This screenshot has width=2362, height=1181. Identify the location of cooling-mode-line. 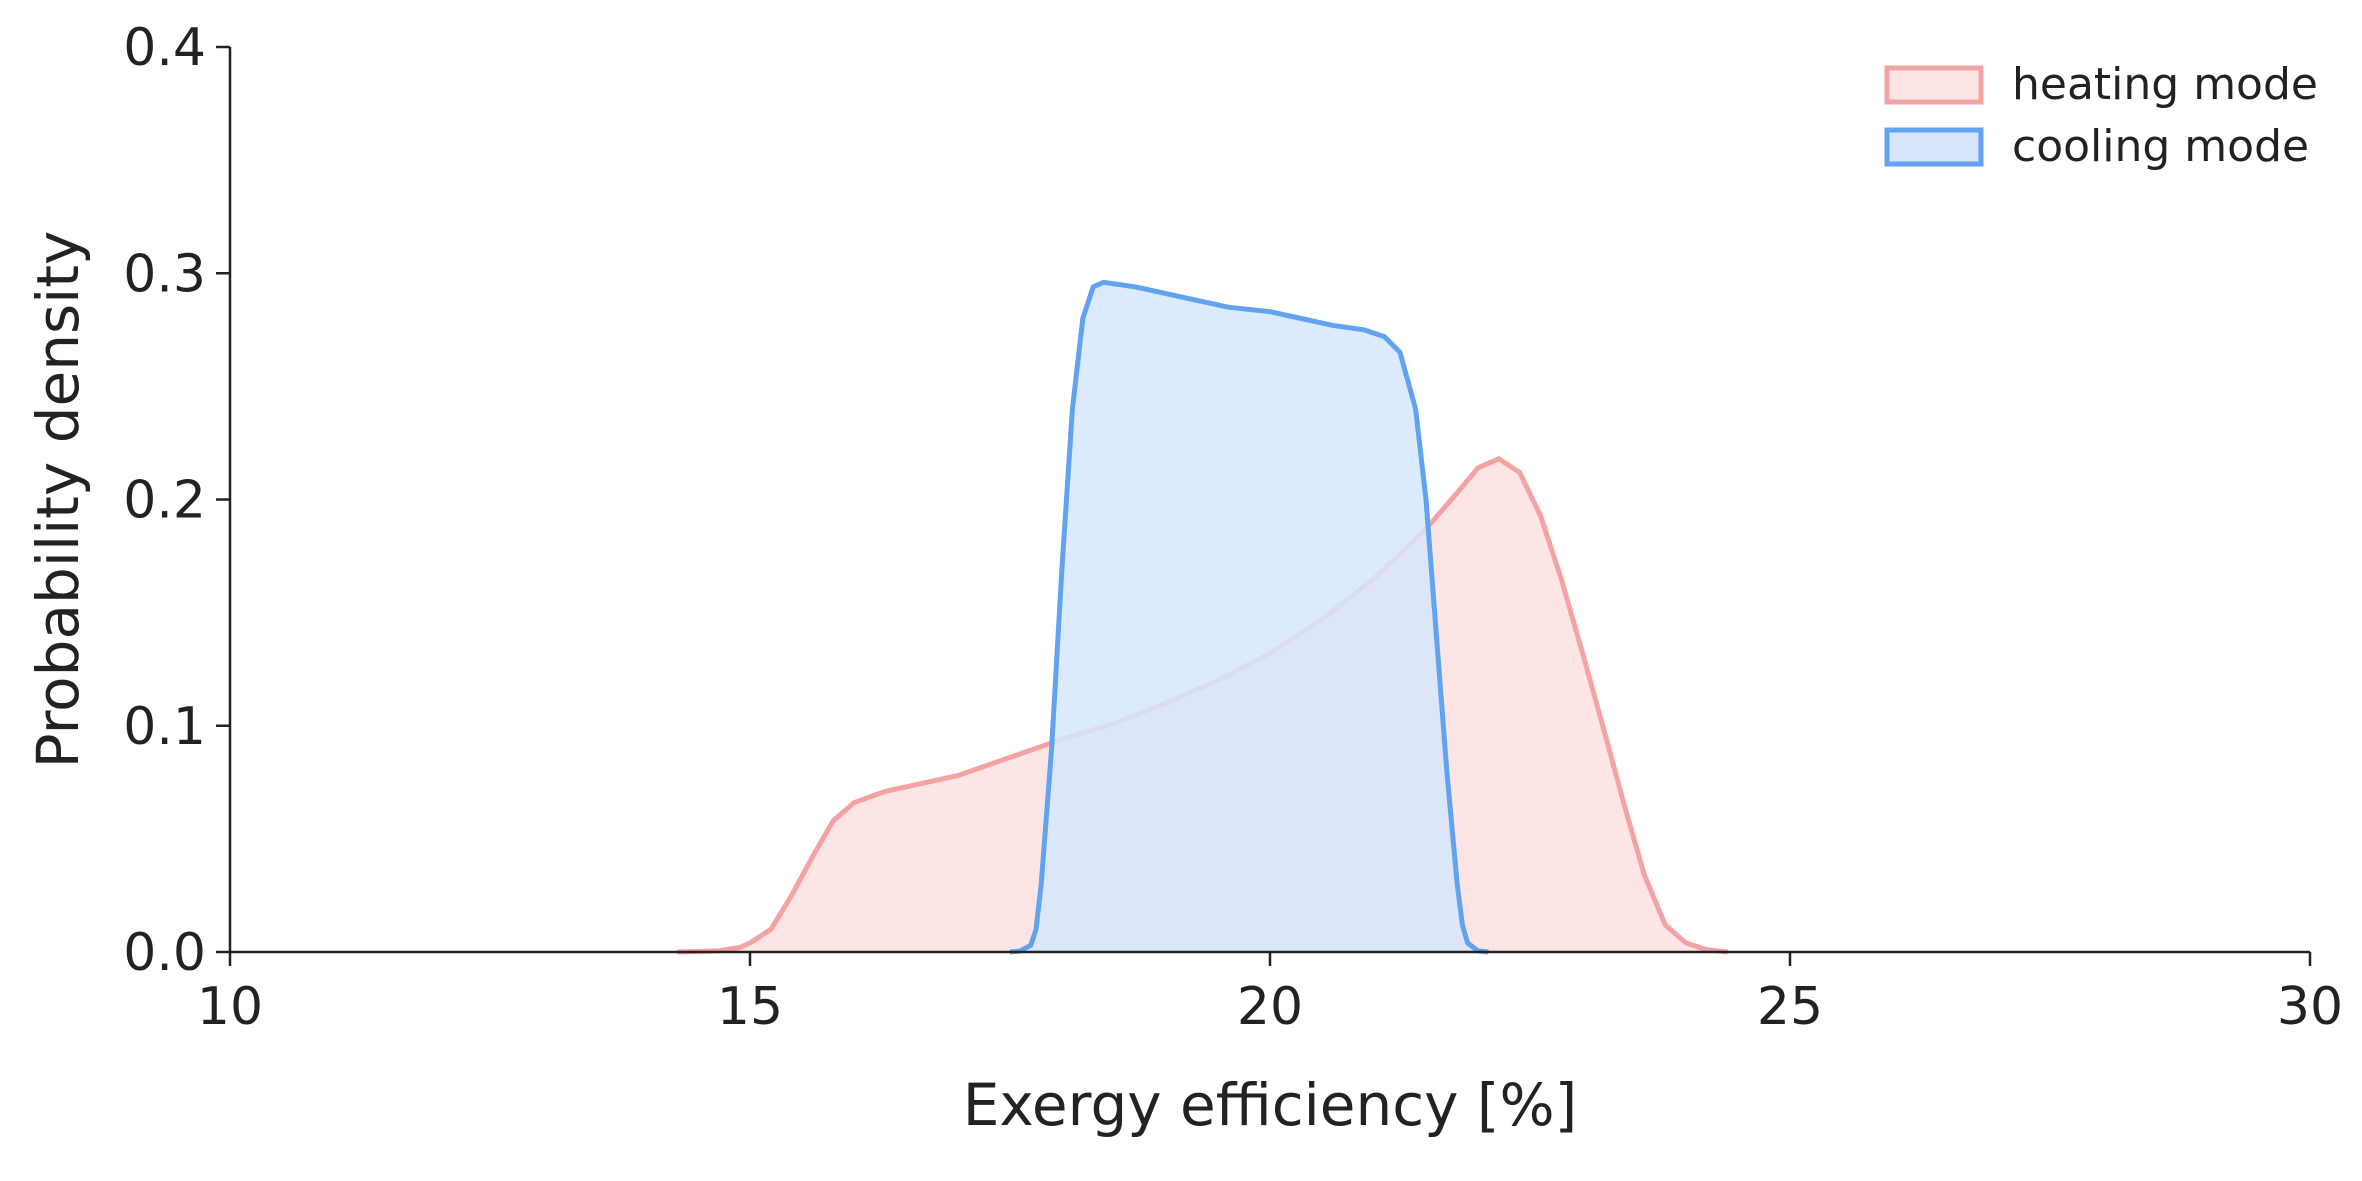
(1249, 617).